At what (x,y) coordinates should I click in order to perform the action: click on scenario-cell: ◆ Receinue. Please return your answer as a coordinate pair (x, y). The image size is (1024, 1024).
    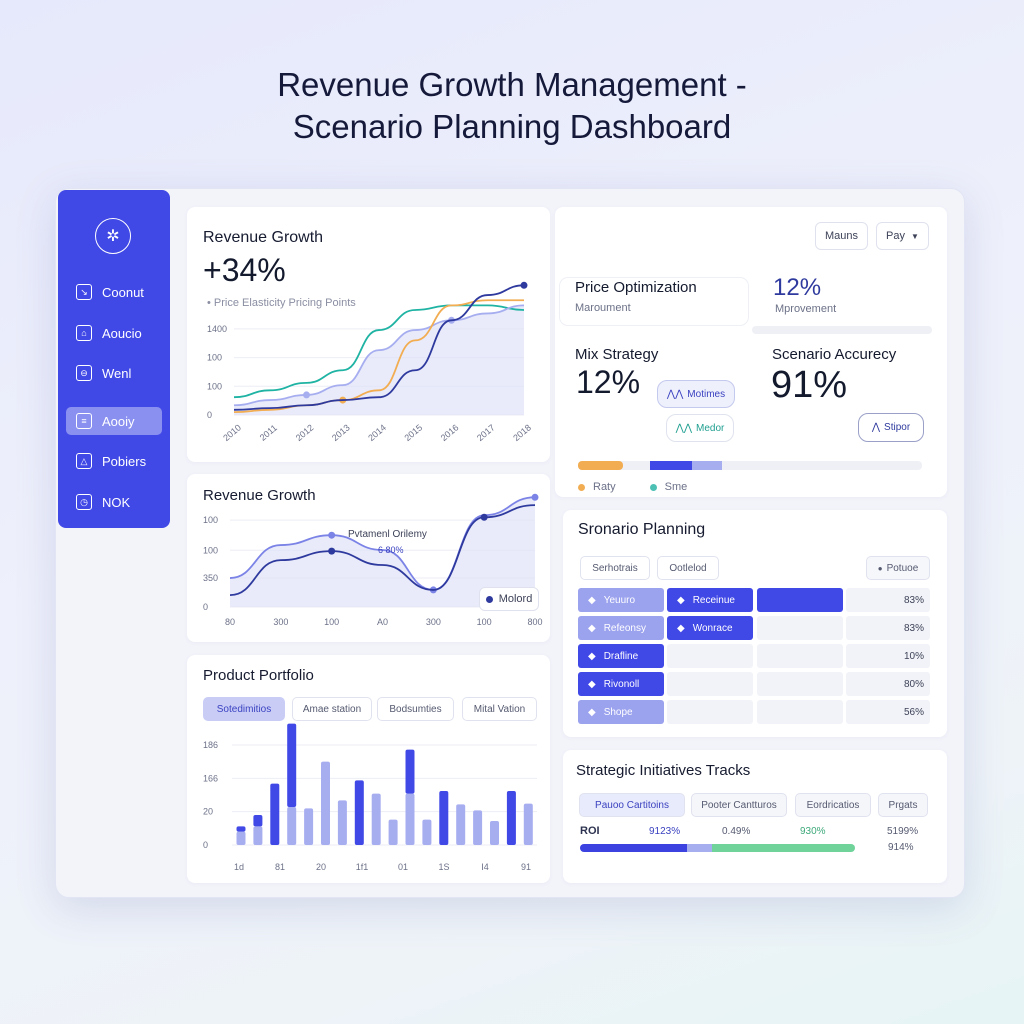
    Looking at the image, I should click on (710, 600).